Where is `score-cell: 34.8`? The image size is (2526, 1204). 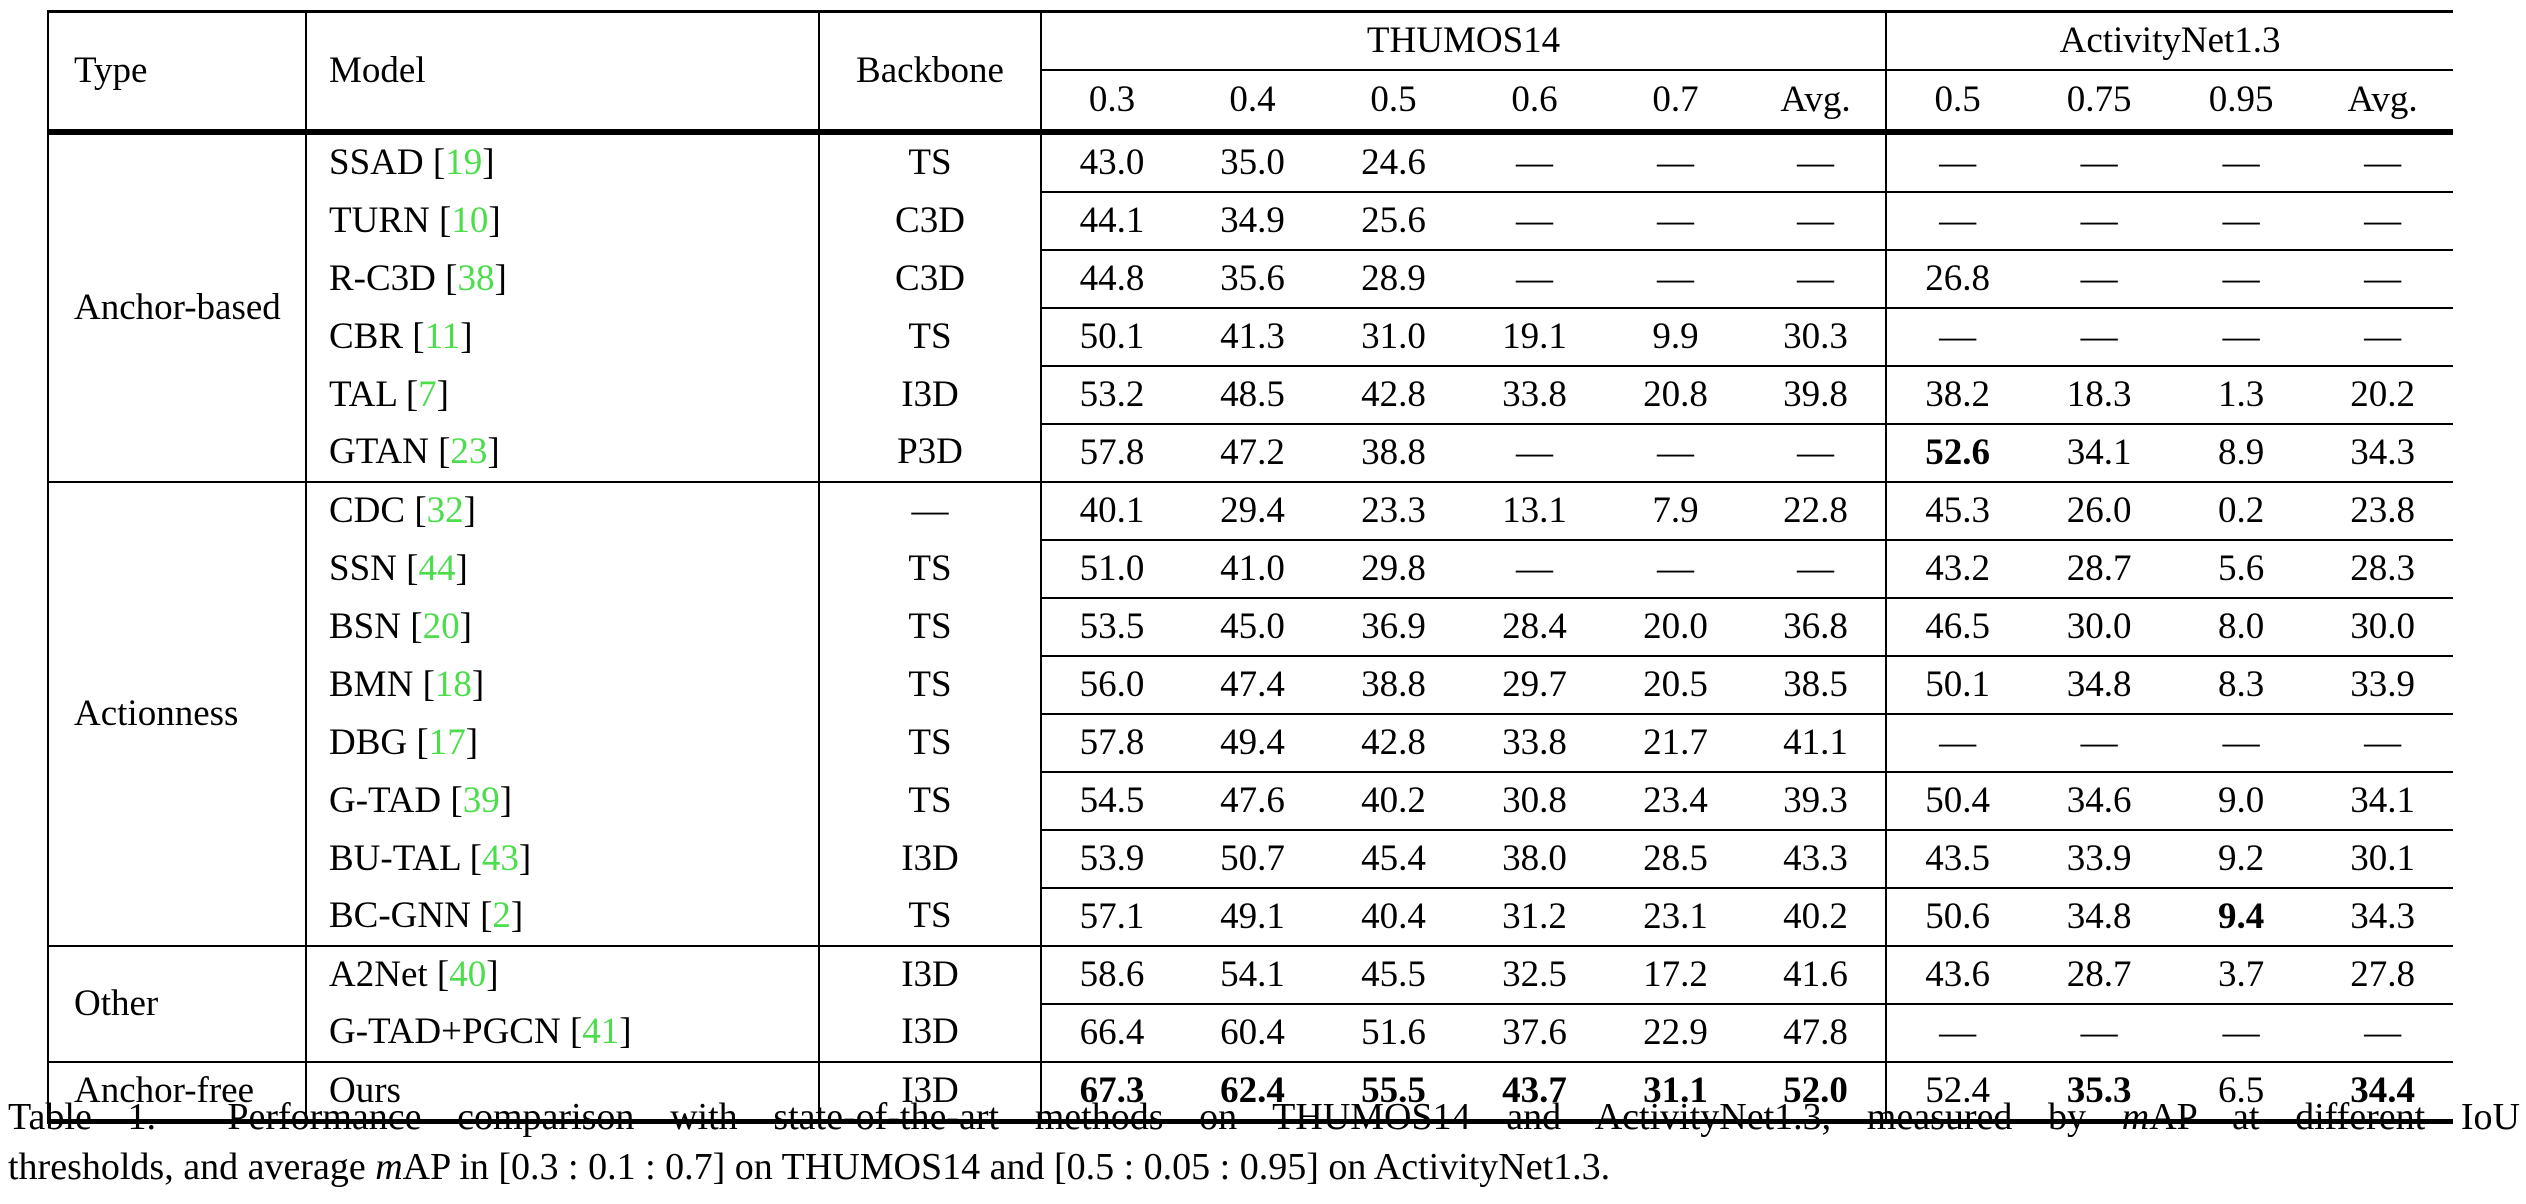
score-cell: 34.8 is located at coordinates (2099, 916).